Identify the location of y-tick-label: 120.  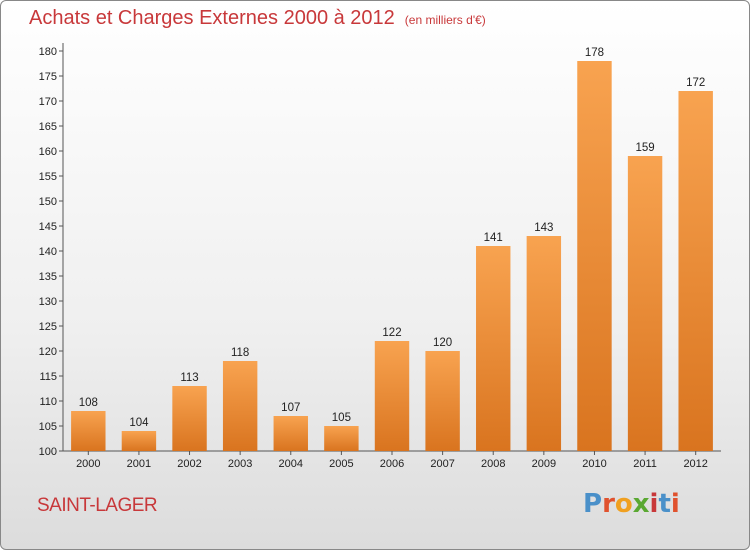
(48, 352).